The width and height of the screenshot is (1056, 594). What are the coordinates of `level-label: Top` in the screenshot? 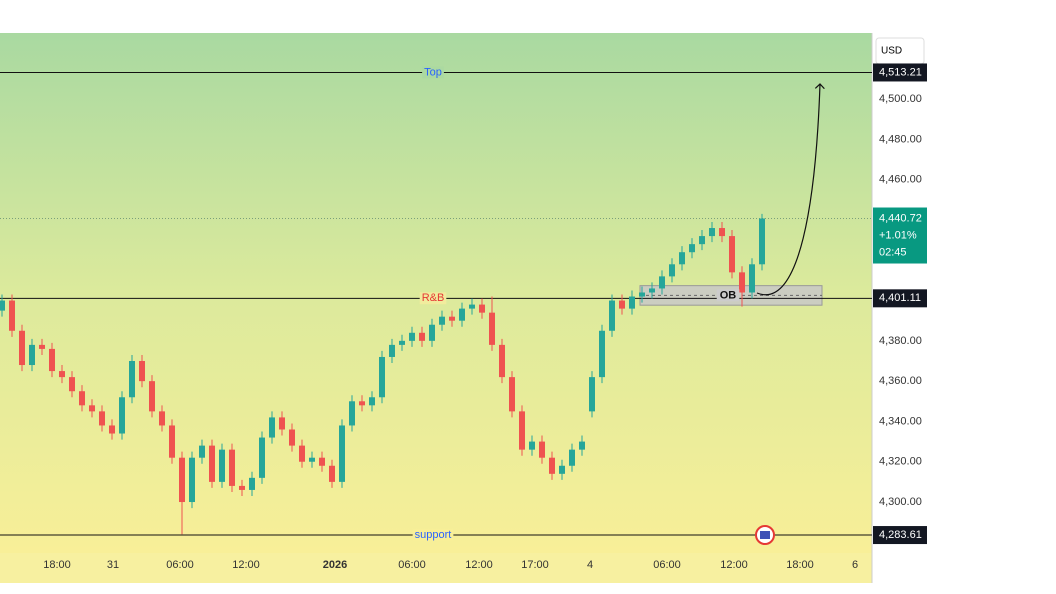 It's located at (433, 72).